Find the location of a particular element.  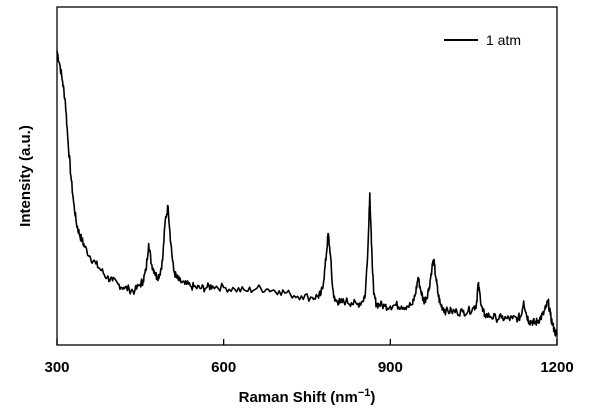

y-axis-title: Intensity (a.u.) is located at coordinates (25, 176).